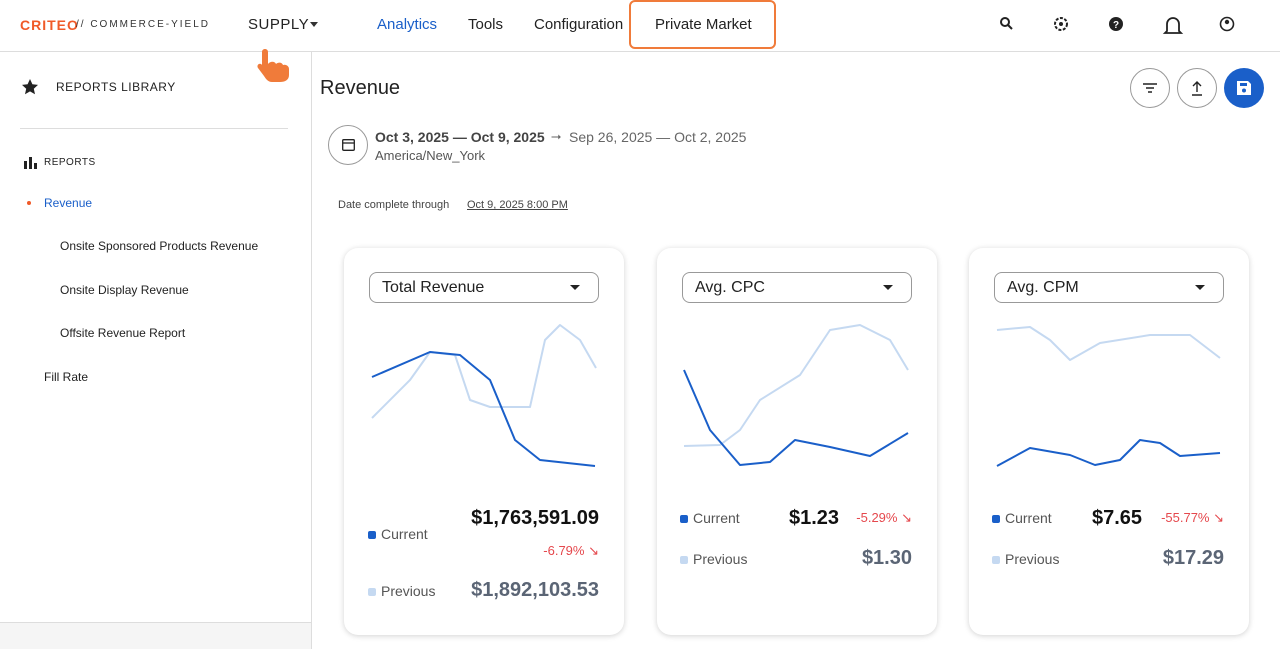 The height and width of the screenshot is (649, 1280). Describe the element at coordinates (886, 558) in the screenshot. I see `previous-value: $1.30` at that location.